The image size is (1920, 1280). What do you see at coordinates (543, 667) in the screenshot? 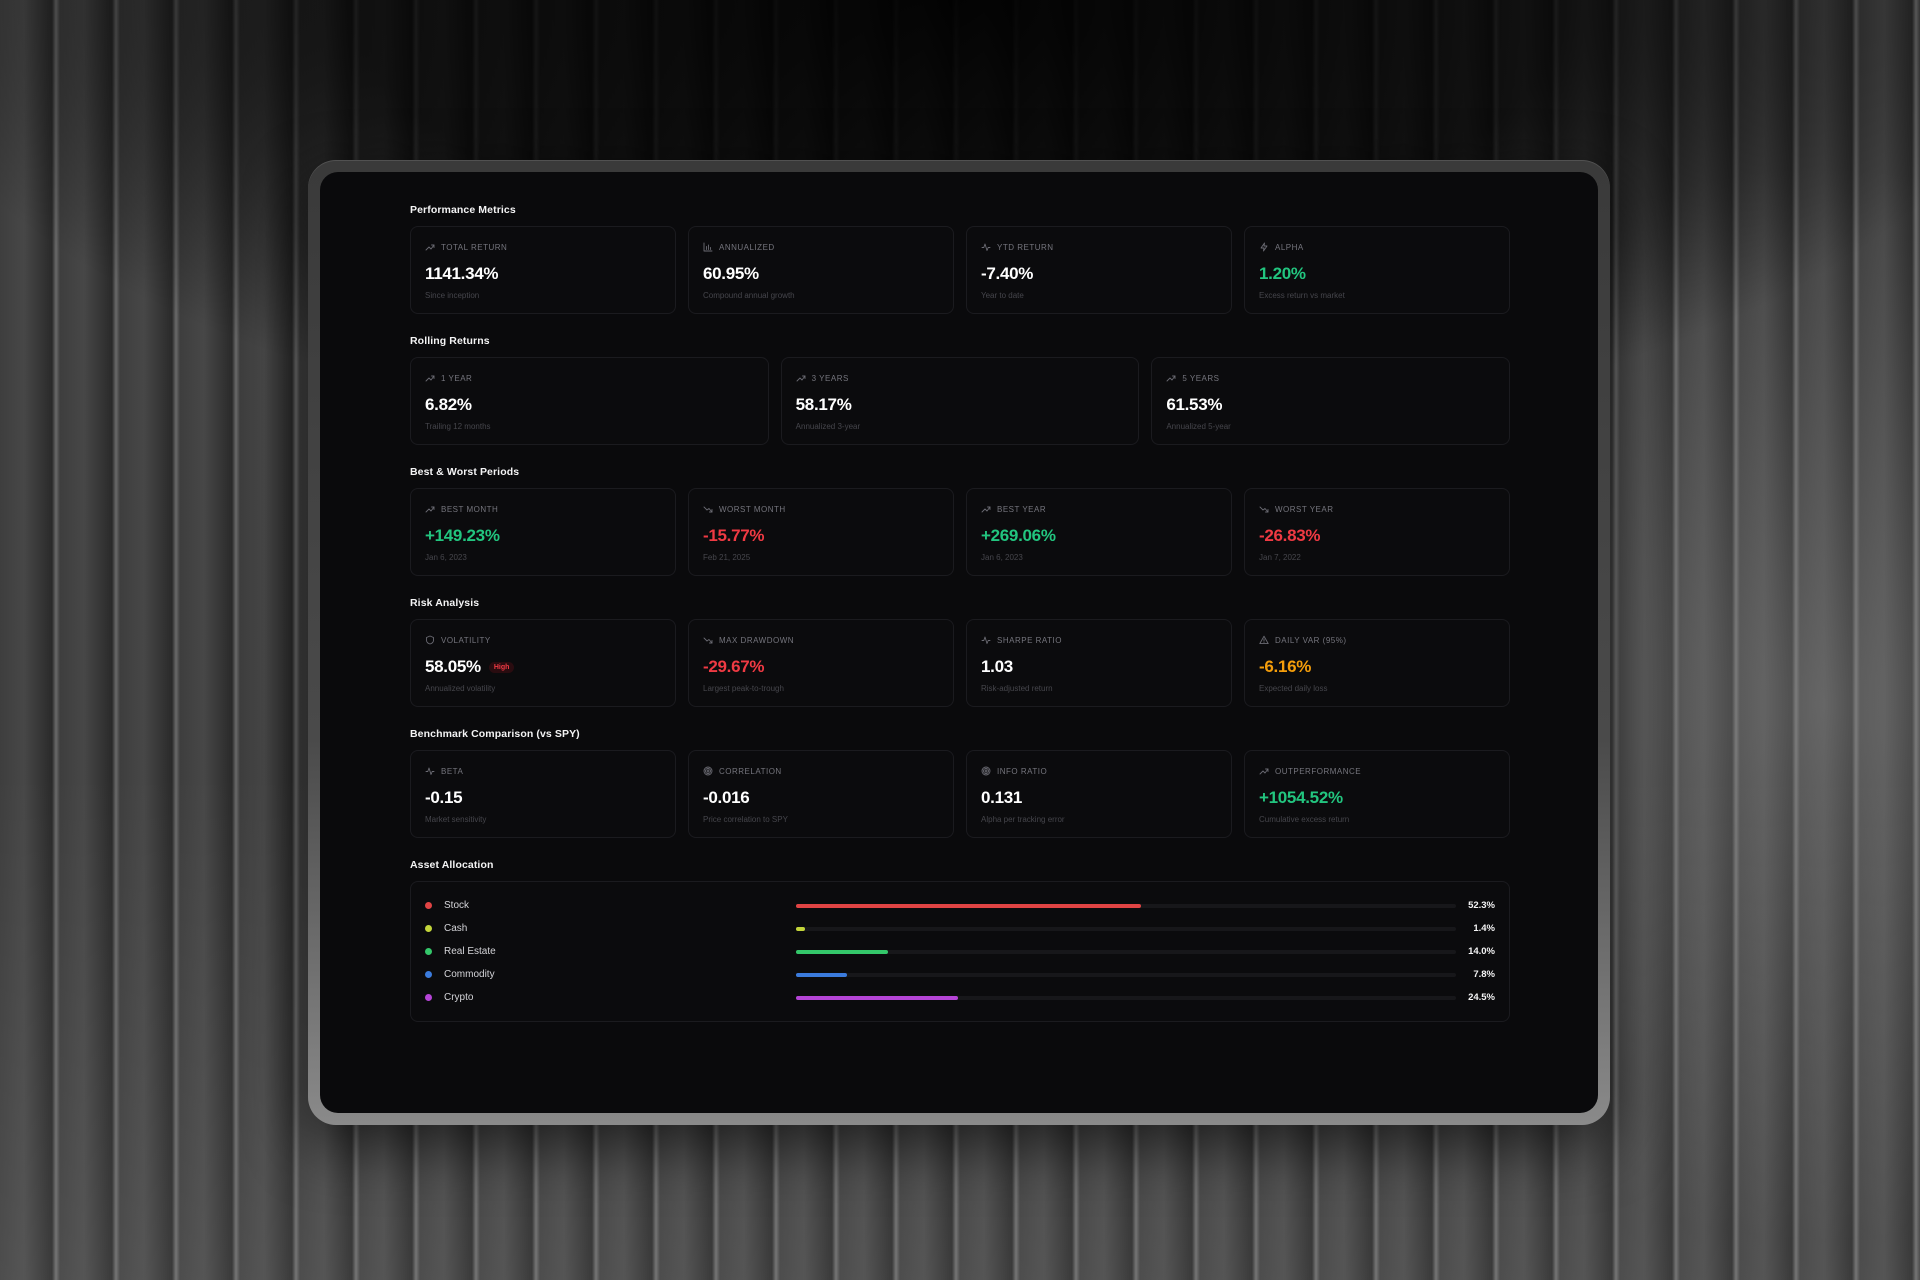
I see `card-value-row: 58.05% High` at bounding box center [543, 667].